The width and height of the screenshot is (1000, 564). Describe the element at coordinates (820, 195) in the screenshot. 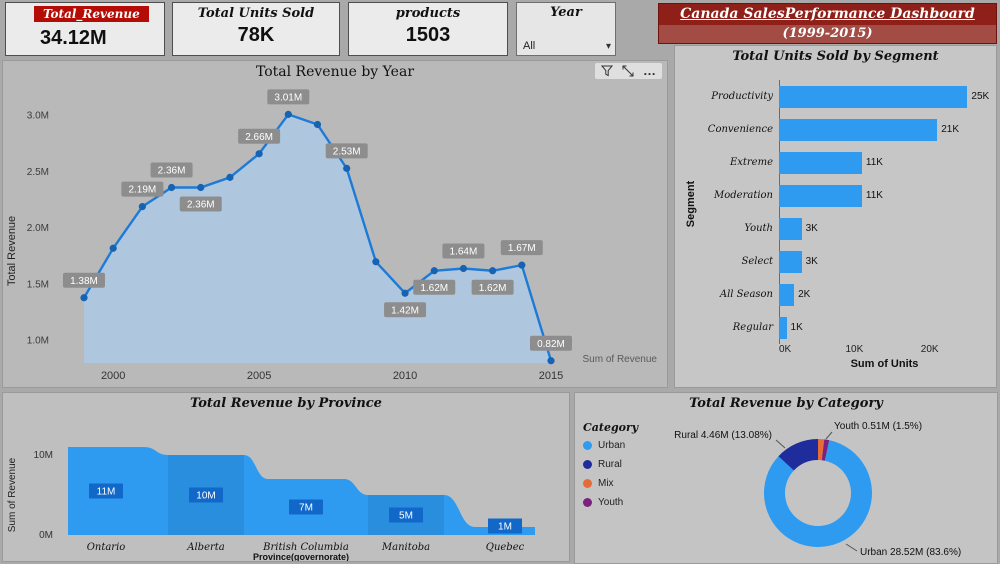

I see `bar-moderation` at that location.